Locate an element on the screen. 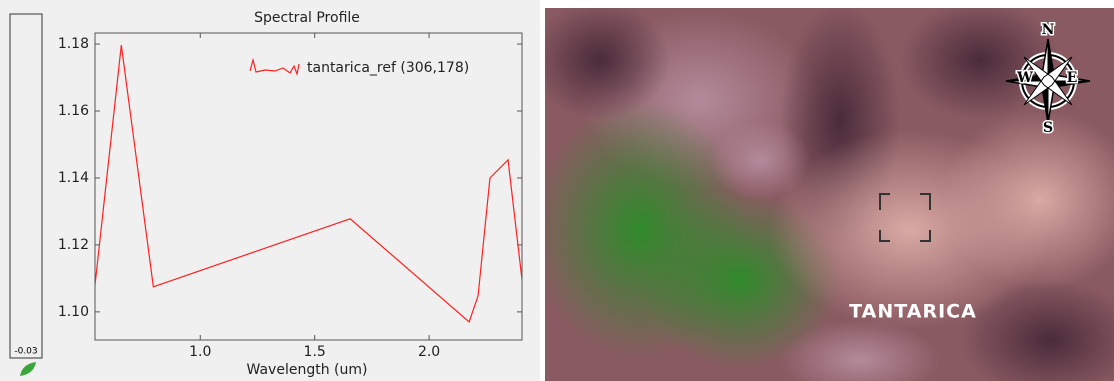 This screenshot has width=1114, height=381. y-tick-label: 1.14 is located at coordinates (73, 178).